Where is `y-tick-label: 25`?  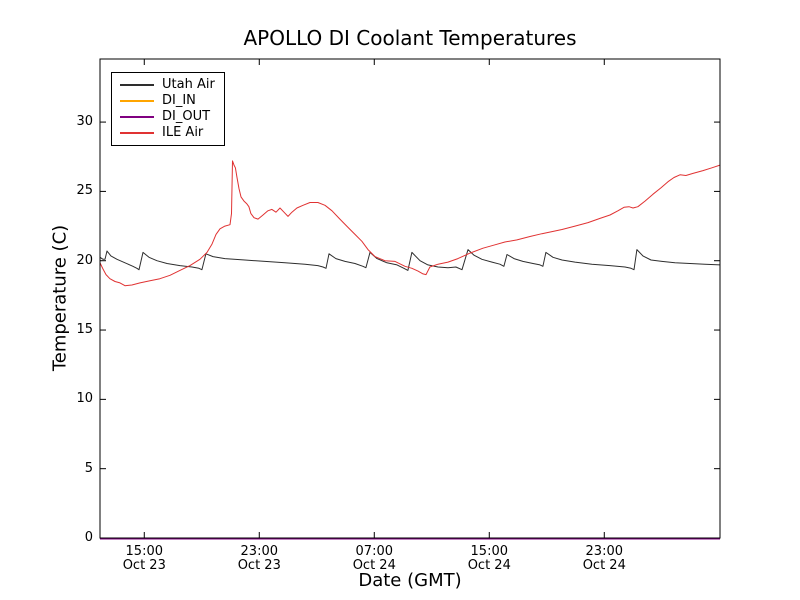
y-tick-label: 25 is located at coordinates (84, 191).